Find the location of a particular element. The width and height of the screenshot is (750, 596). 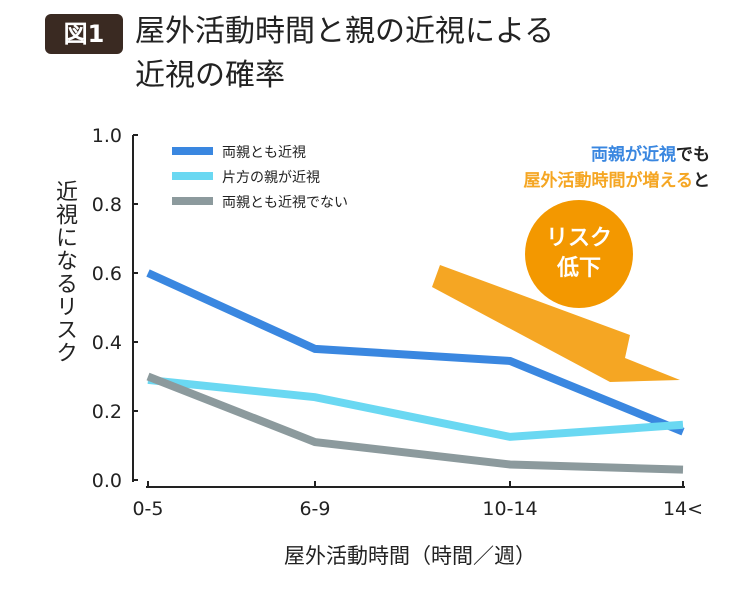

annotation-orange: 屋外活動時間が増える is located at coordinates (608, 181).